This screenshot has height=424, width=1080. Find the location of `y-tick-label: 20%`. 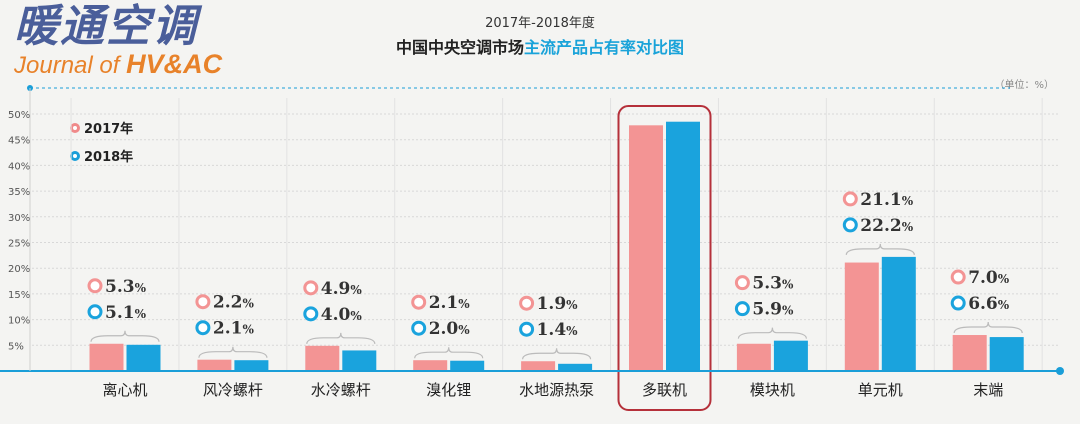

y-tick-label: 20% is located at coordinates (19, 269).